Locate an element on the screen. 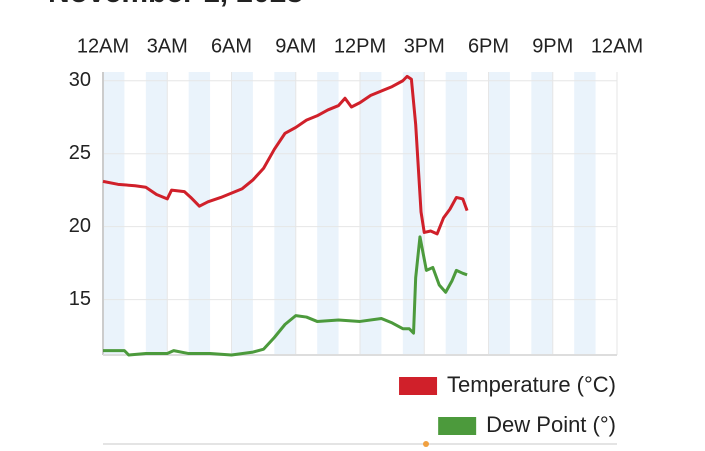 This screenshot has width=705, height=451. y-tick-label: 20 is located at coordinates (80, 226).